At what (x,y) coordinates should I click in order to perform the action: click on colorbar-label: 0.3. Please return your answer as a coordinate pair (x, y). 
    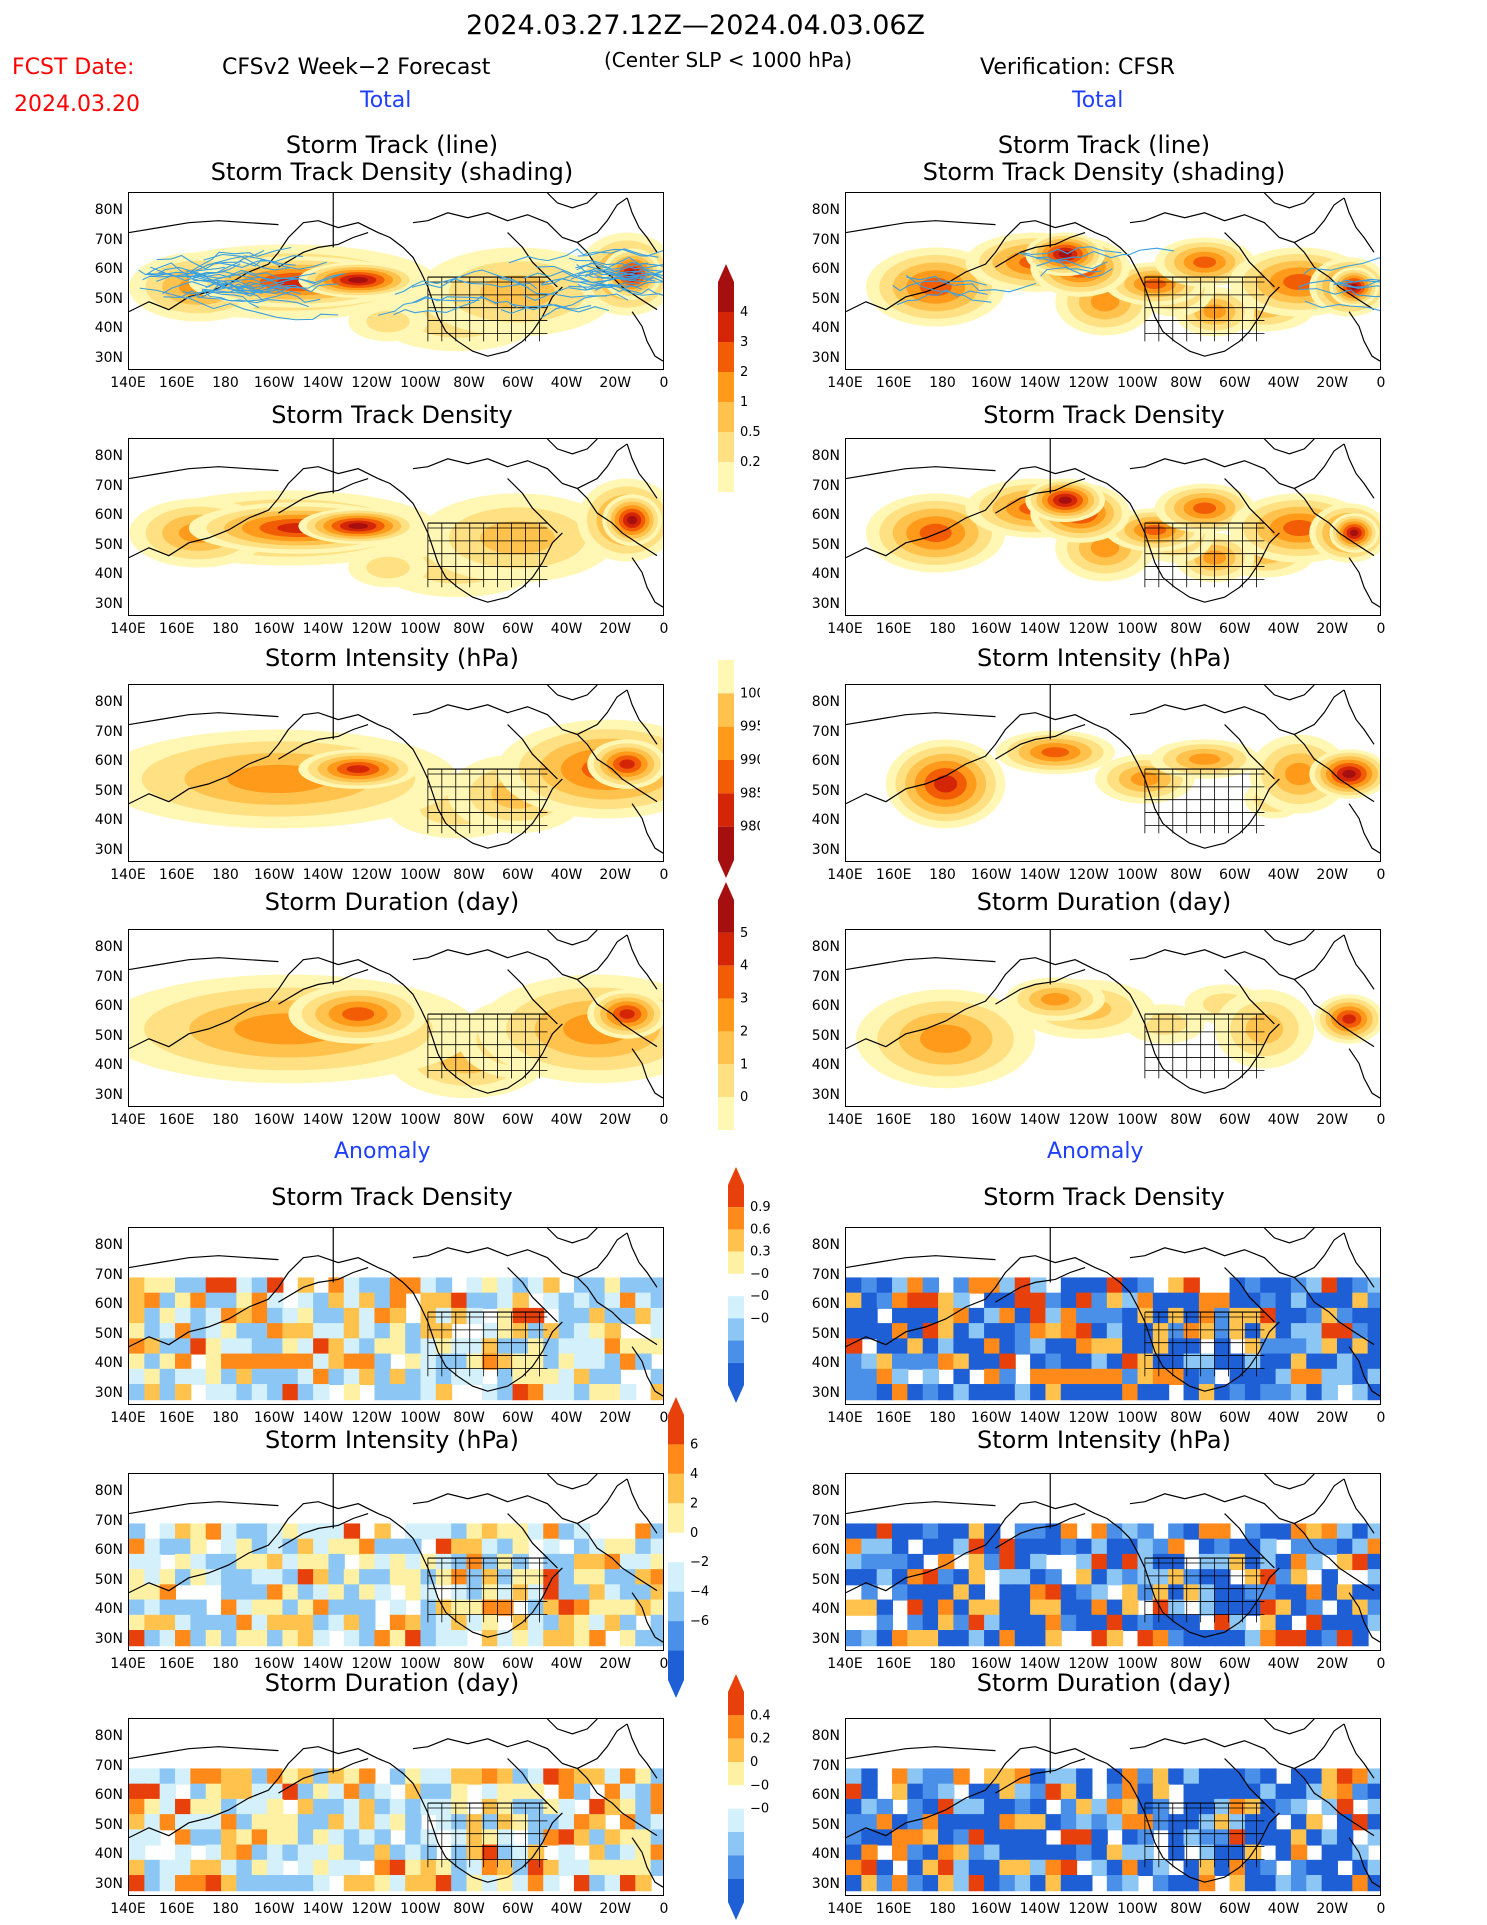
    Looking at the image, I should click on (760, 1252).